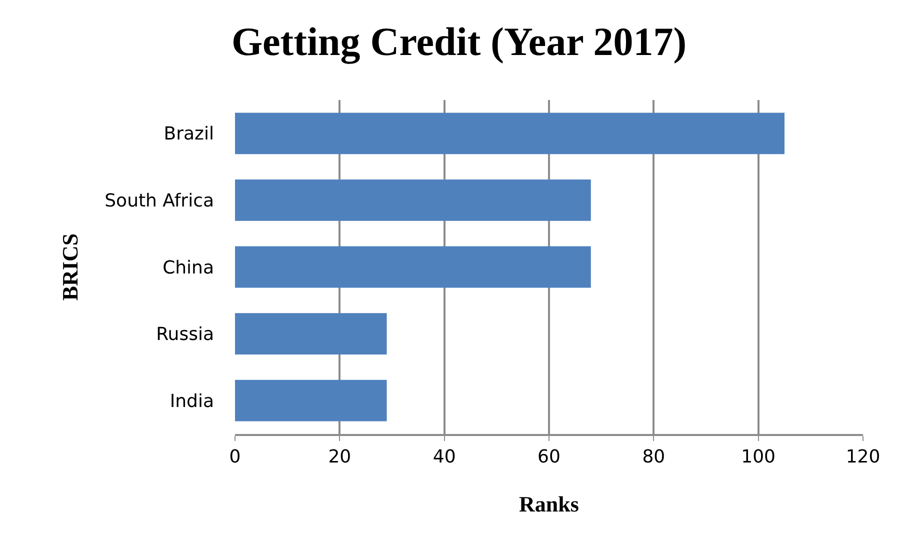 The width and height of the screenshot is (900, 544). What do you see at coordinates (189, 134) in the screenshot?
I see `y-tick-label: Brazil` at bounding box center [189, 134].